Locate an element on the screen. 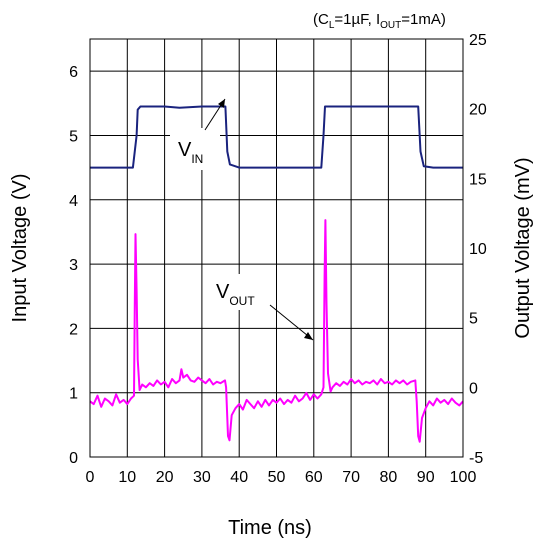 This screenshot has width=540, height=544. vin-arrowhead is located at coordinates (221, 103).